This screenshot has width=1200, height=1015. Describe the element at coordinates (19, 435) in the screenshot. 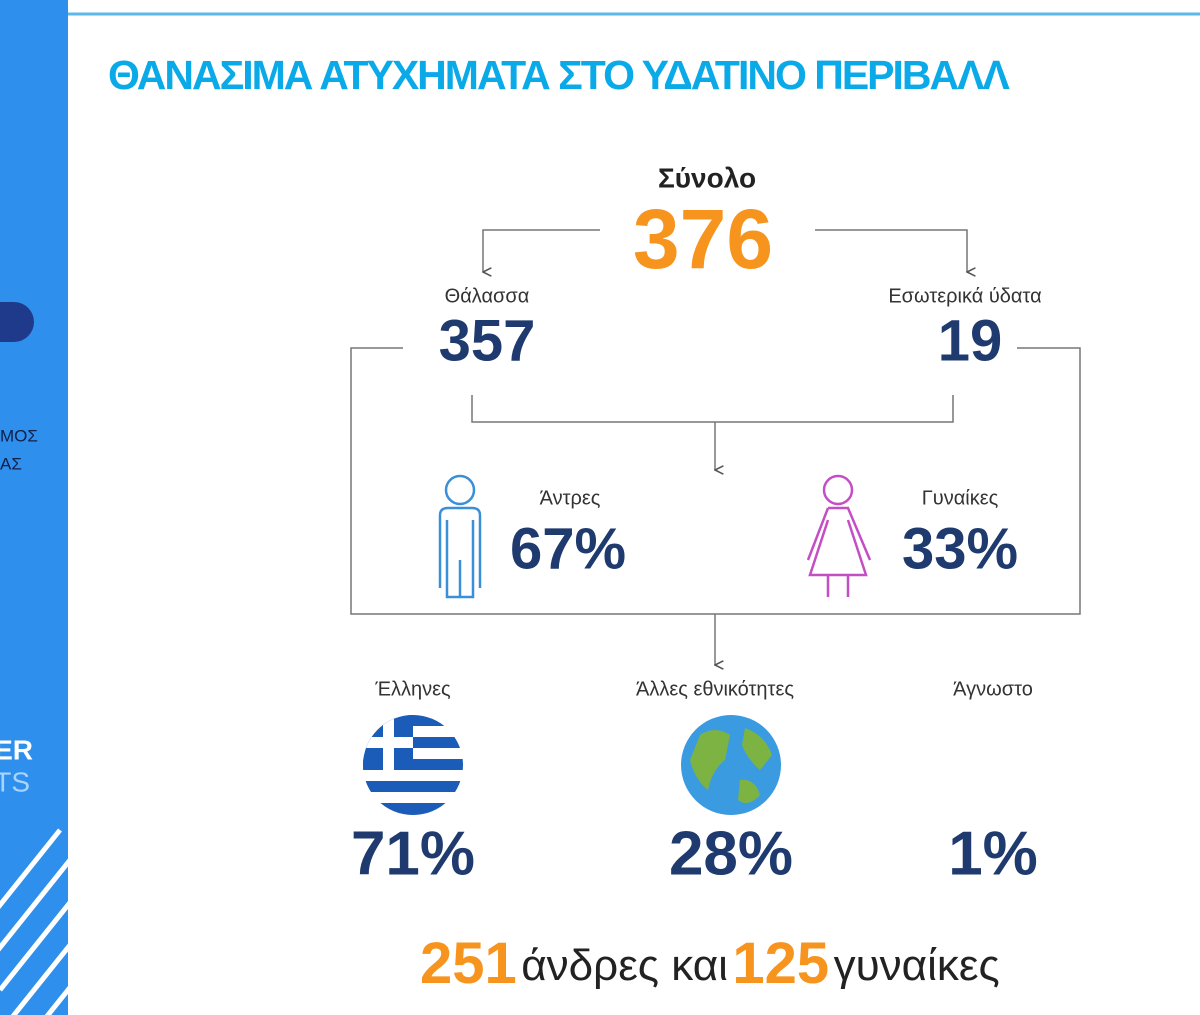

I see `sidebar-text: ΜΟΣ` at that location.